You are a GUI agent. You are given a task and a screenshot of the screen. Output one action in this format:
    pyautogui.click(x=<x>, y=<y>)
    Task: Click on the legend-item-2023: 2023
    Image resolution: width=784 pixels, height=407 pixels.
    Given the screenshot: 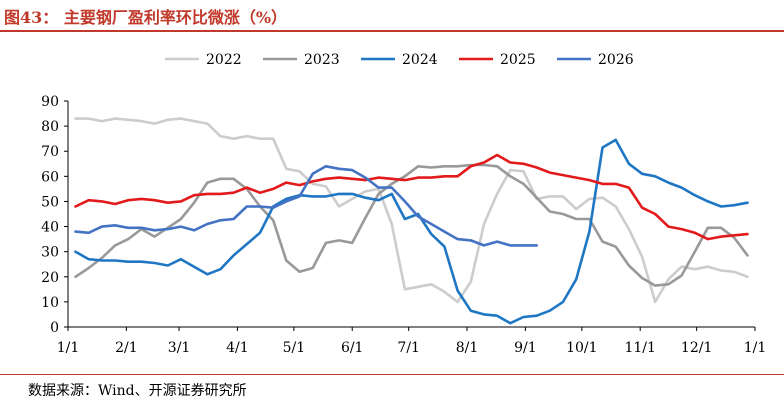 What is the action you would take?
    pyautogui.click(x=301, y=60)
    